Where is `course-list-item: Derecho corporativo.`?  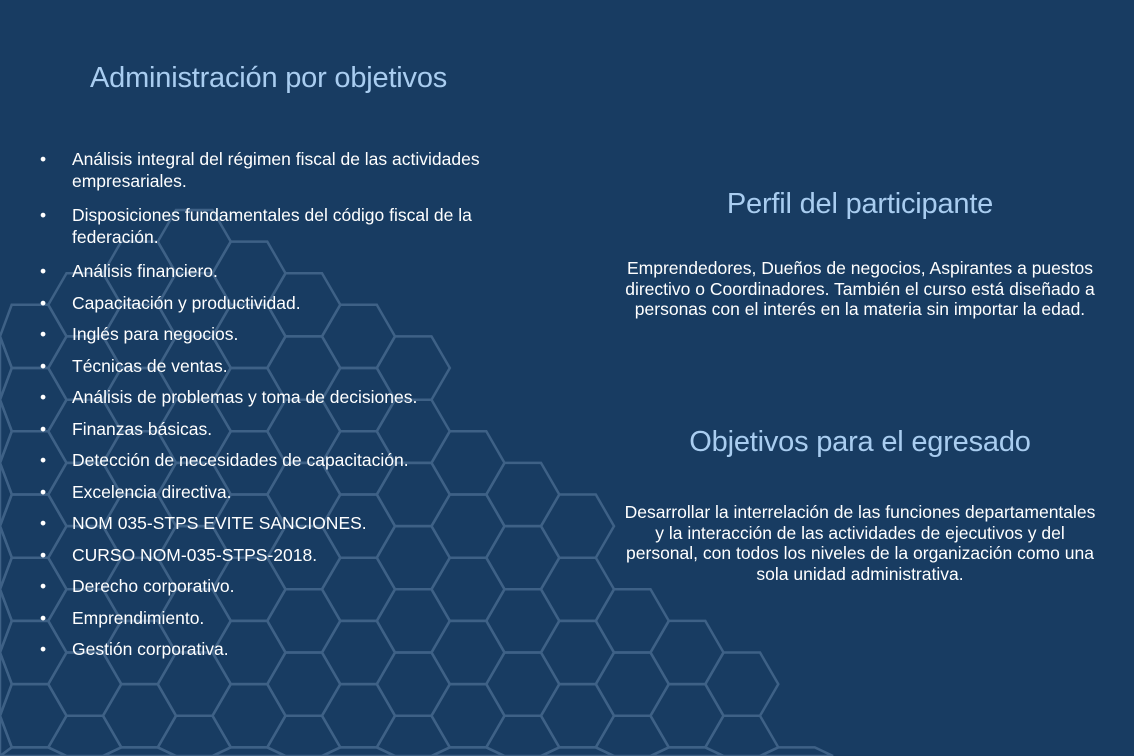 course-list-item: Derecho corporativo. is located at coordinates (300, 586).